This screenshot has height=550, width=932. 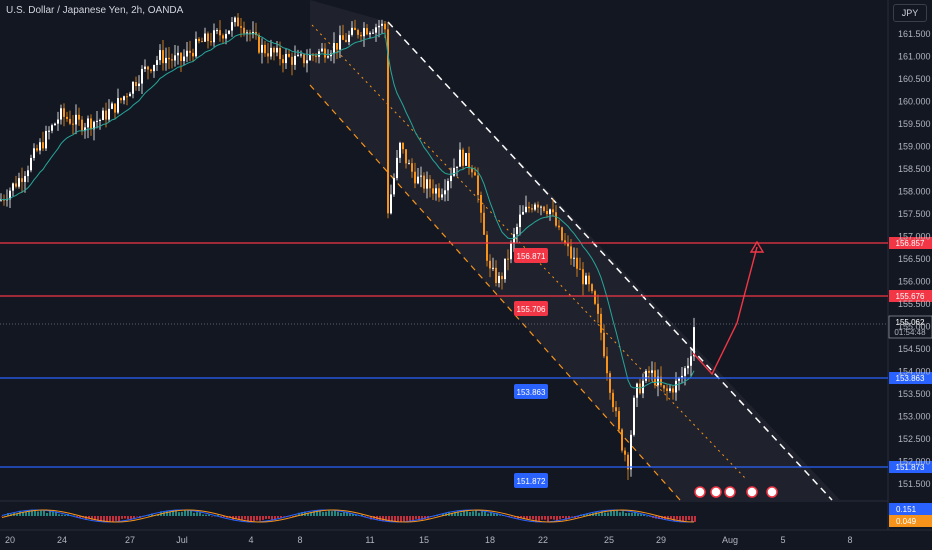 I want to click on chart-title: U.S. Dollar / Japanese Yen, 2h, OANDA, so click(x=95, y=10).